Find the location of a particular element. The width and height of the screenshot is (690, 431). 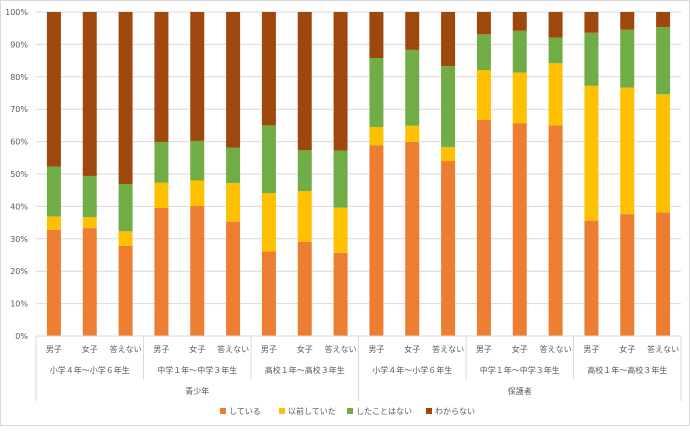

y-tick-label: 30% is located at coordinates (19, 239).